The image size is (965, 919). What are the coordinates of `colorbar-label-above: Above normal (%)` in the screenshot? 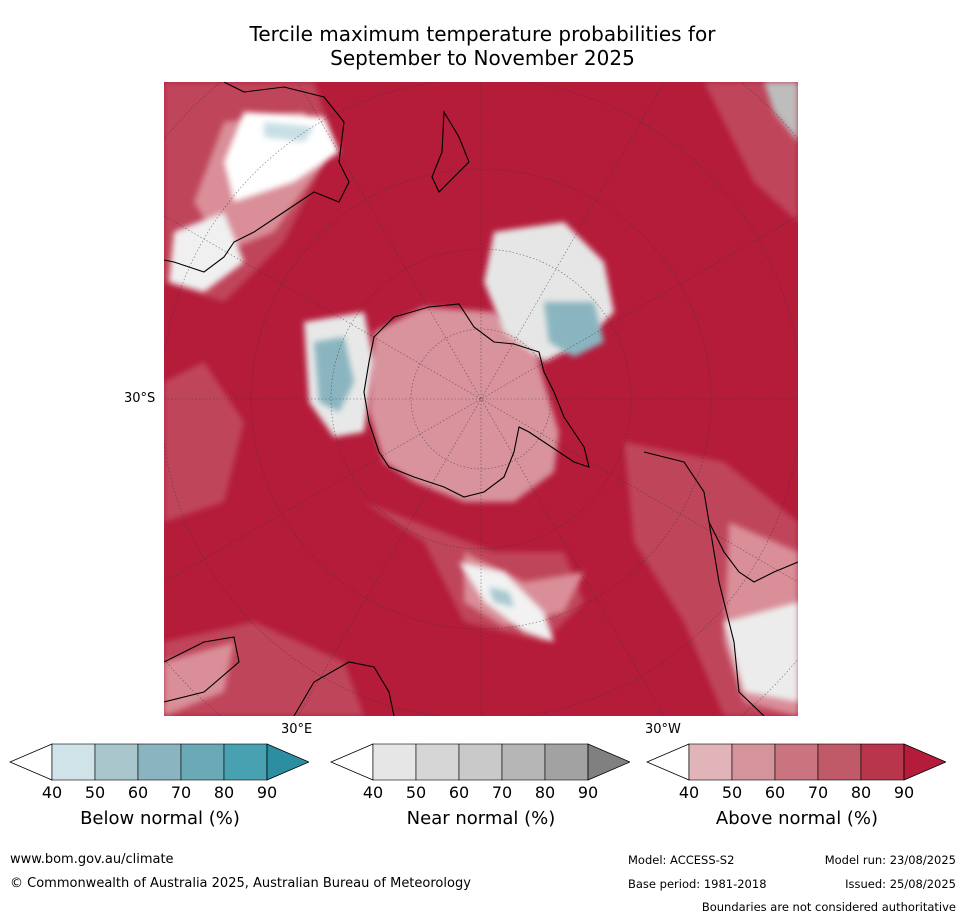 It's located at (797, 818).